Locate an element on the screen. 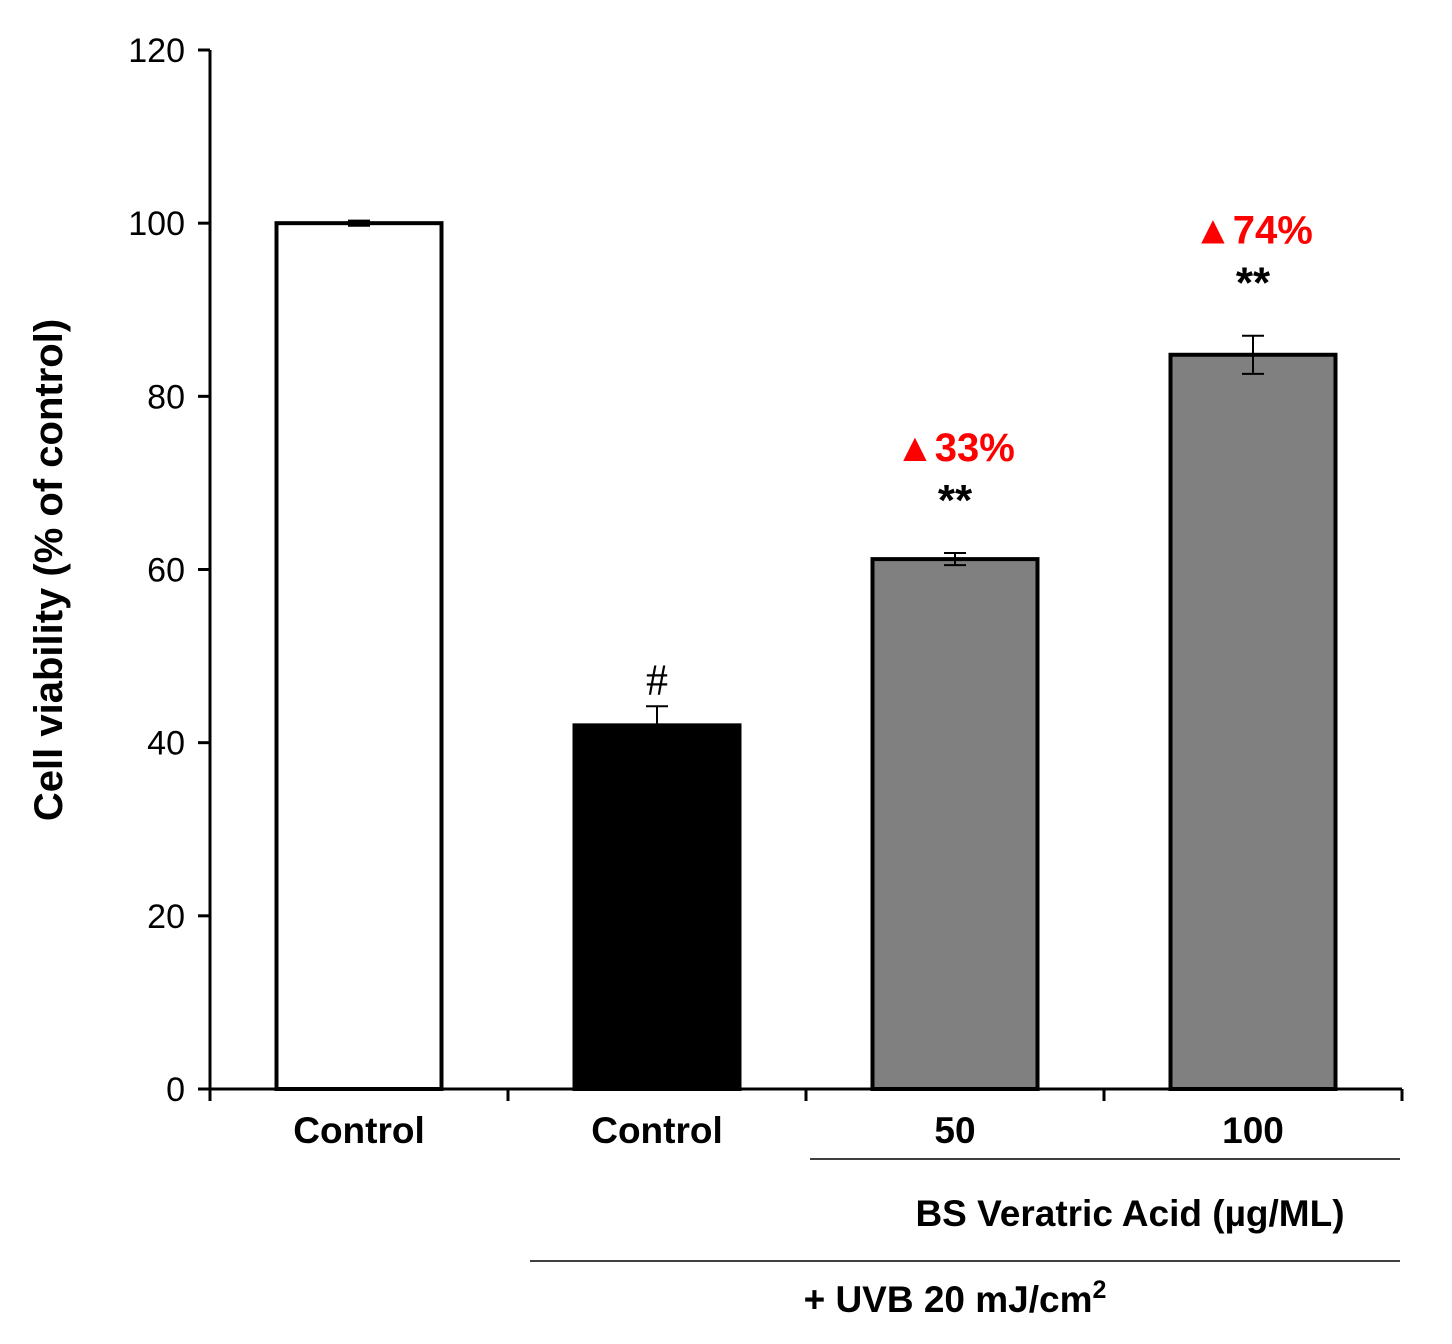  treatment-group-label: BS Veratric Acid (µg/ML) is located at coordinates (1129, 1213).